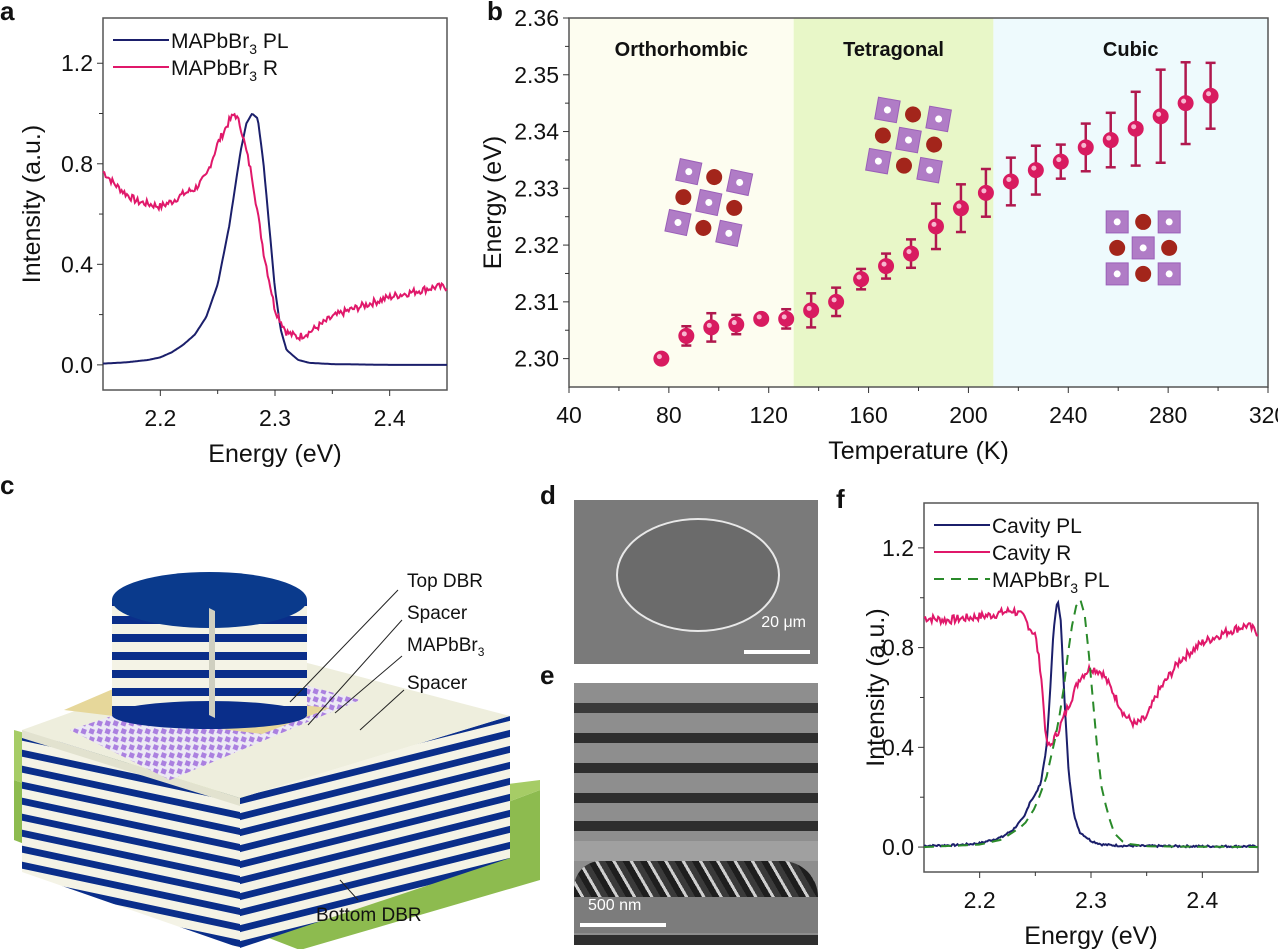 Image resolution: width=1278 pixels, height=949 pixels. Describe the element at coordinates (569, 415) in the screenshot. I see `x-tick-label: 40` at that location.